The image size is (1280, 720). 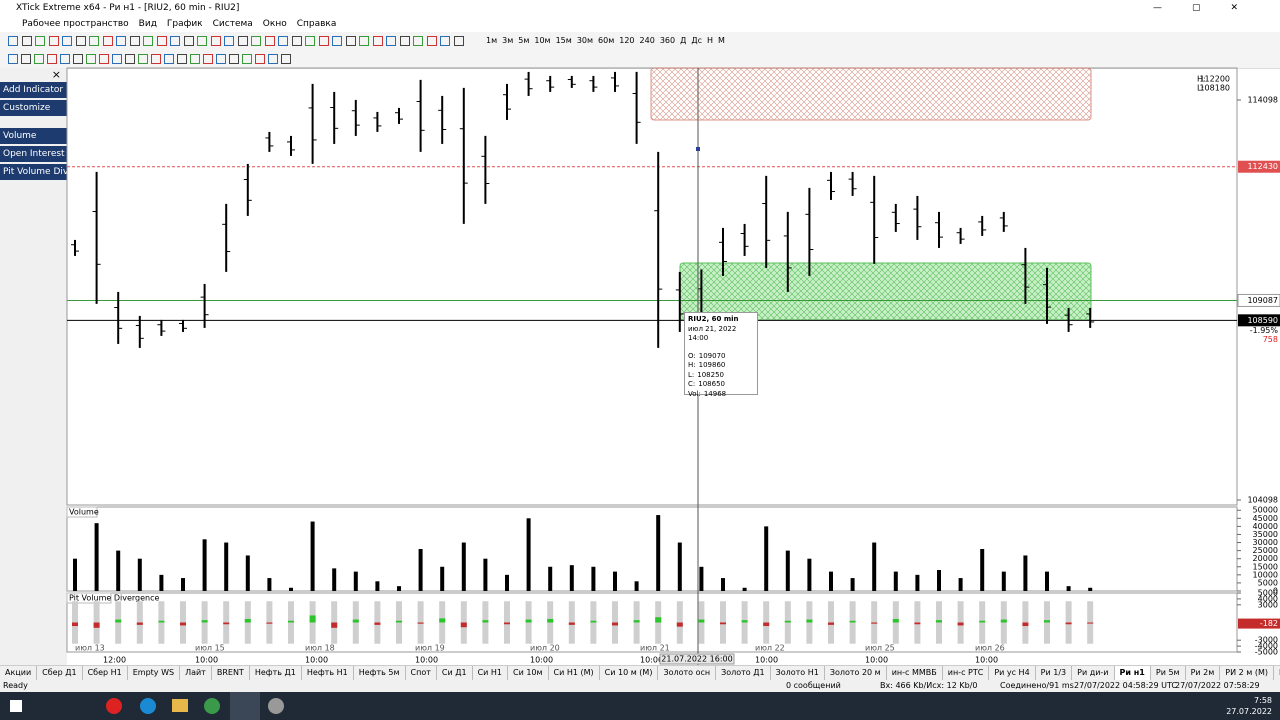 What do you see at coordinates (184, 24) in the screenshot?
I see `menu-item: График` at bounding box center [184, 24].